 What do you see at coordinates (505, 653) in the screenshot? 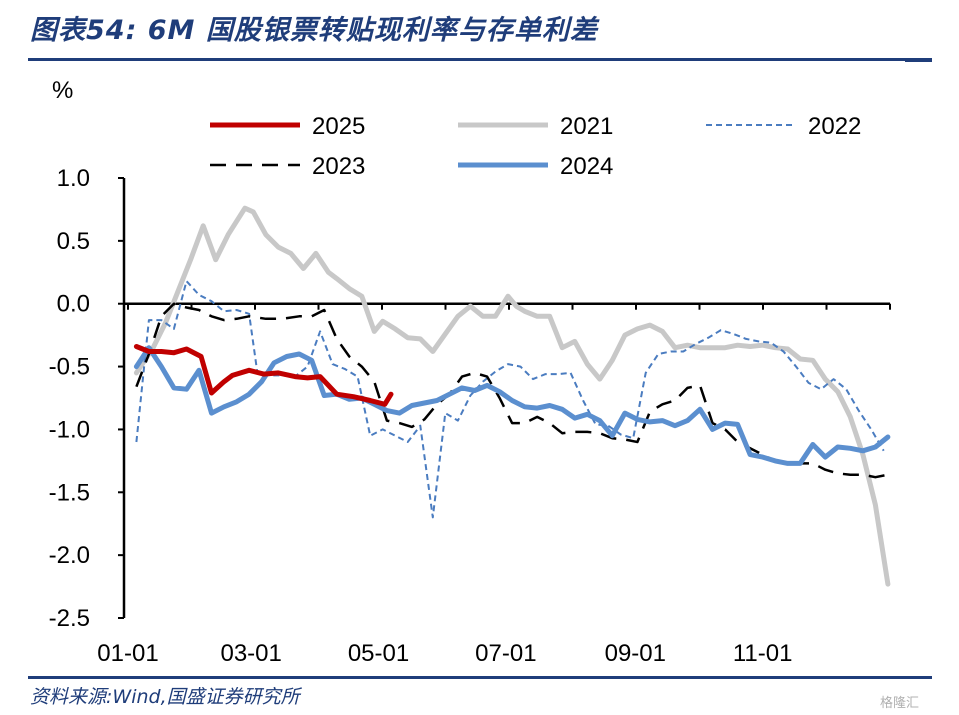
I see `x-tick-label: 07-01` at bounding box center [505, 653].